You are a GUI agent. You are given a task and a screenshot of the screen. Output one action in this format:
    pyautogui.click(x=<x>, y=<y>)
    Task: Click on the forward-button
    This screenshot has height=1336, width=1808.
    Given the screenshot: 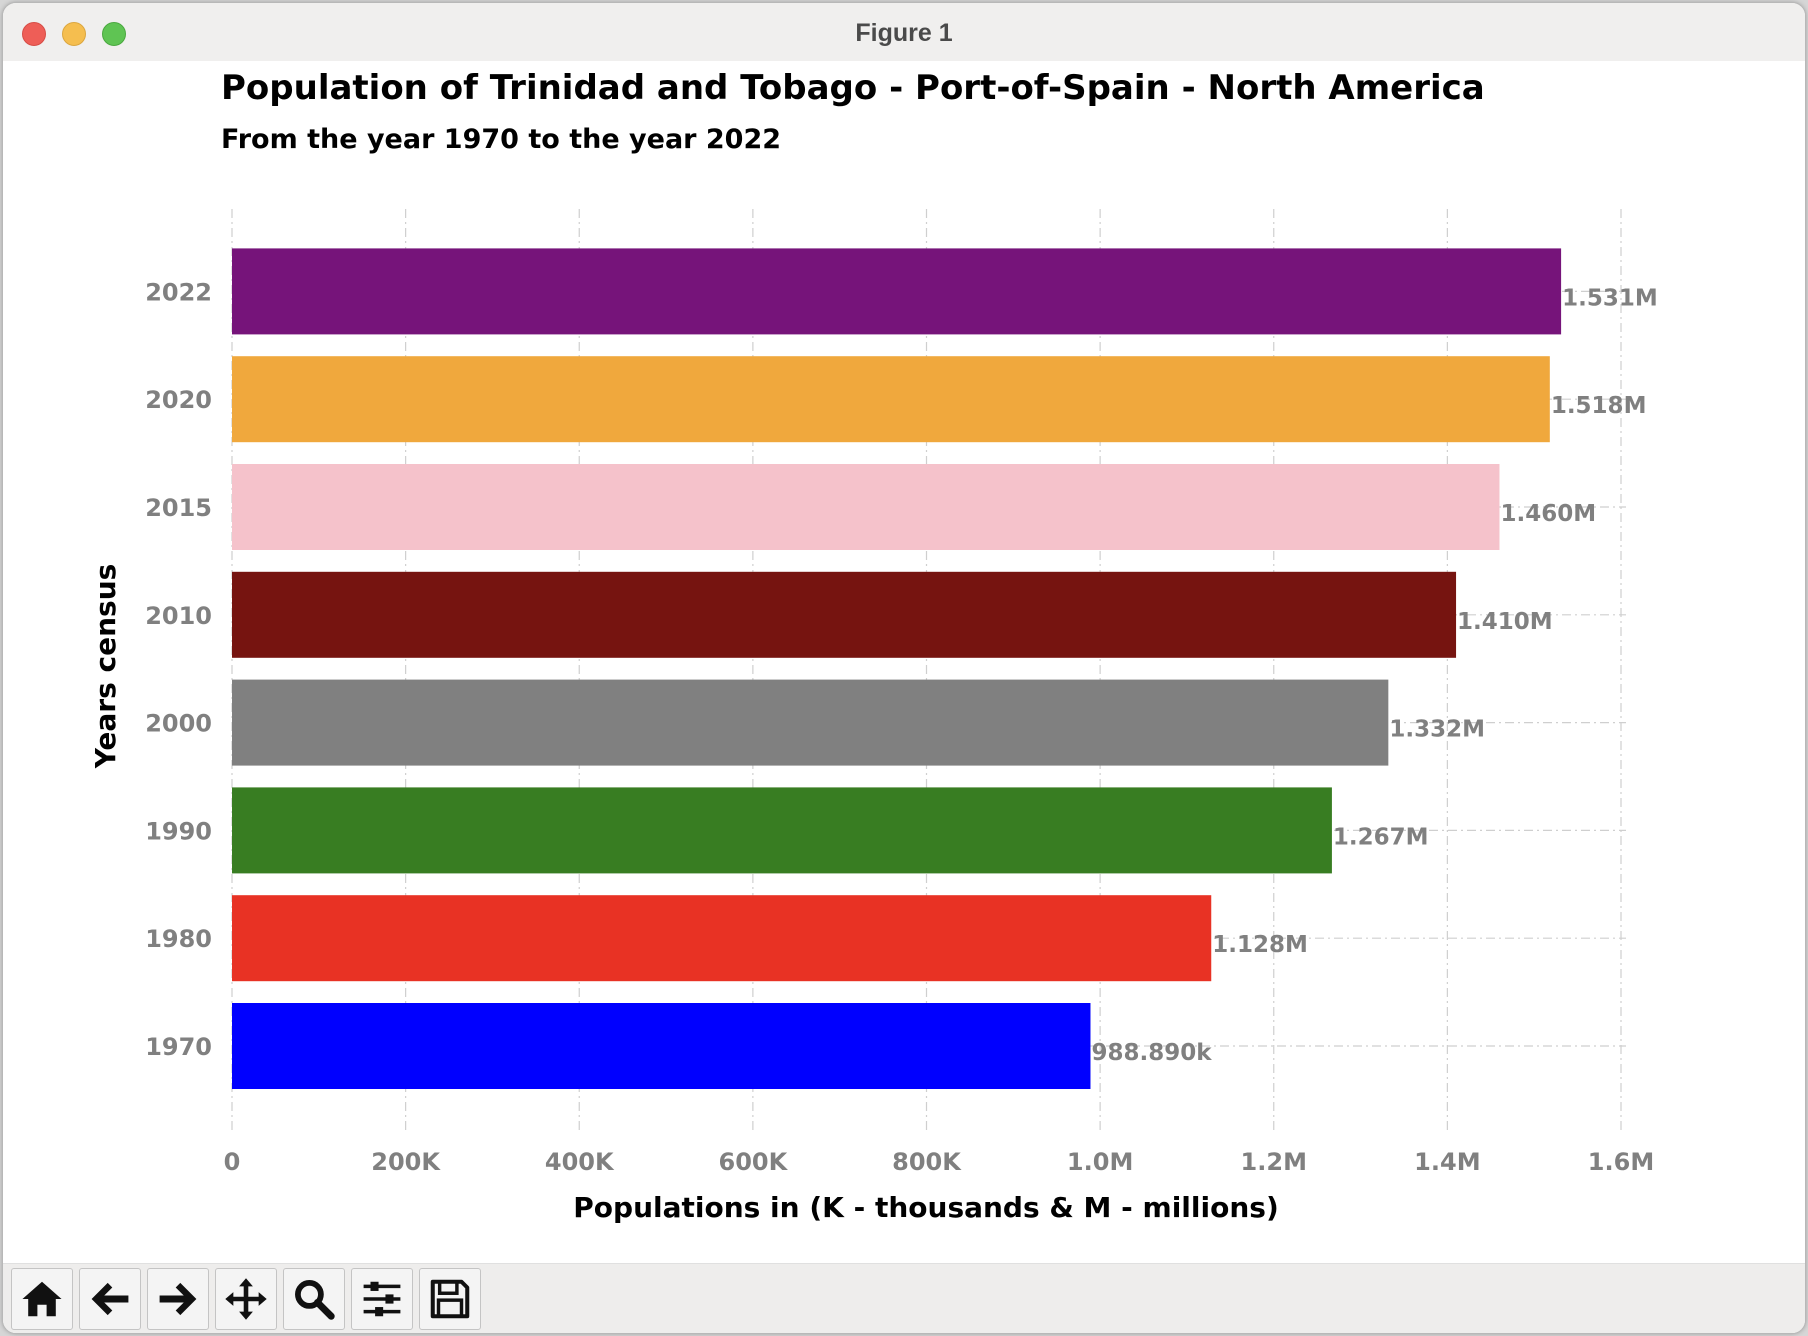 What is the action you would take?
    pyautogui.click(x=178, y=1299)
    